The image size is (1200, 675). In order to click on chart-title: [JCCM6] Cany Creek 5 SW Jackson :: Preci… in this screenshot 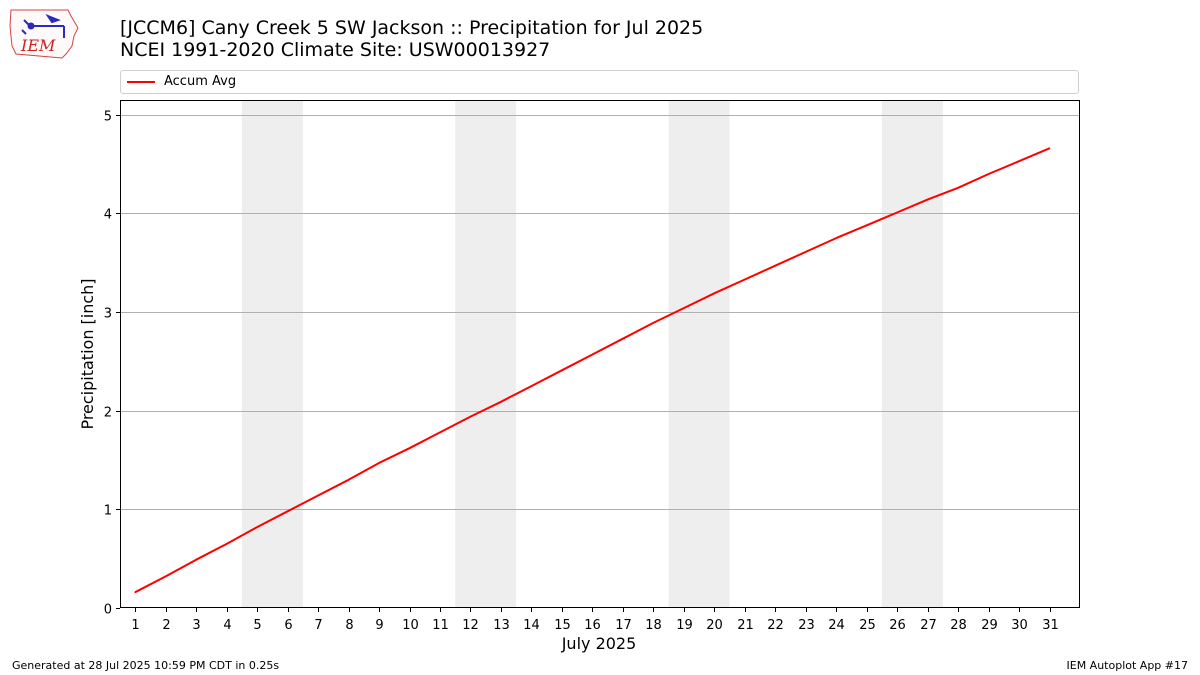, I will do `click(412, 28)`.